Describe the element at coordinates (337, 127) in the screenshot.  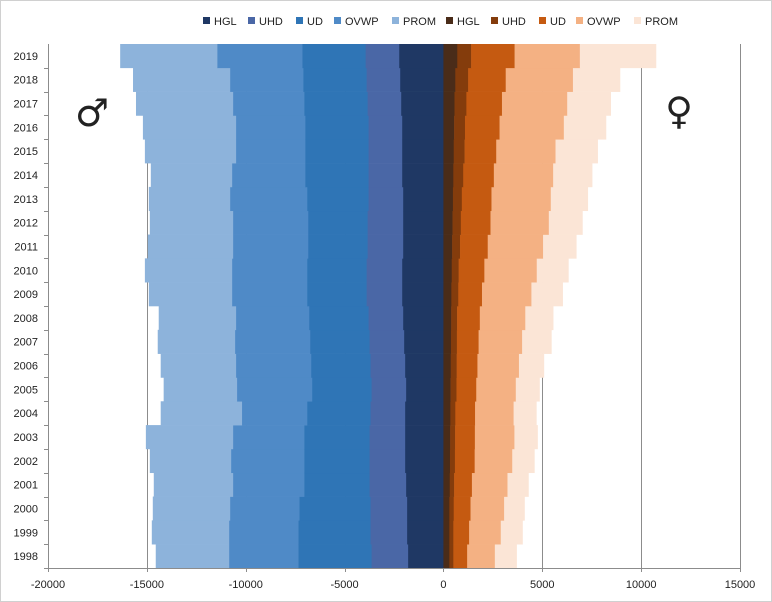
I see `bar-male-ud-2016` at that location.